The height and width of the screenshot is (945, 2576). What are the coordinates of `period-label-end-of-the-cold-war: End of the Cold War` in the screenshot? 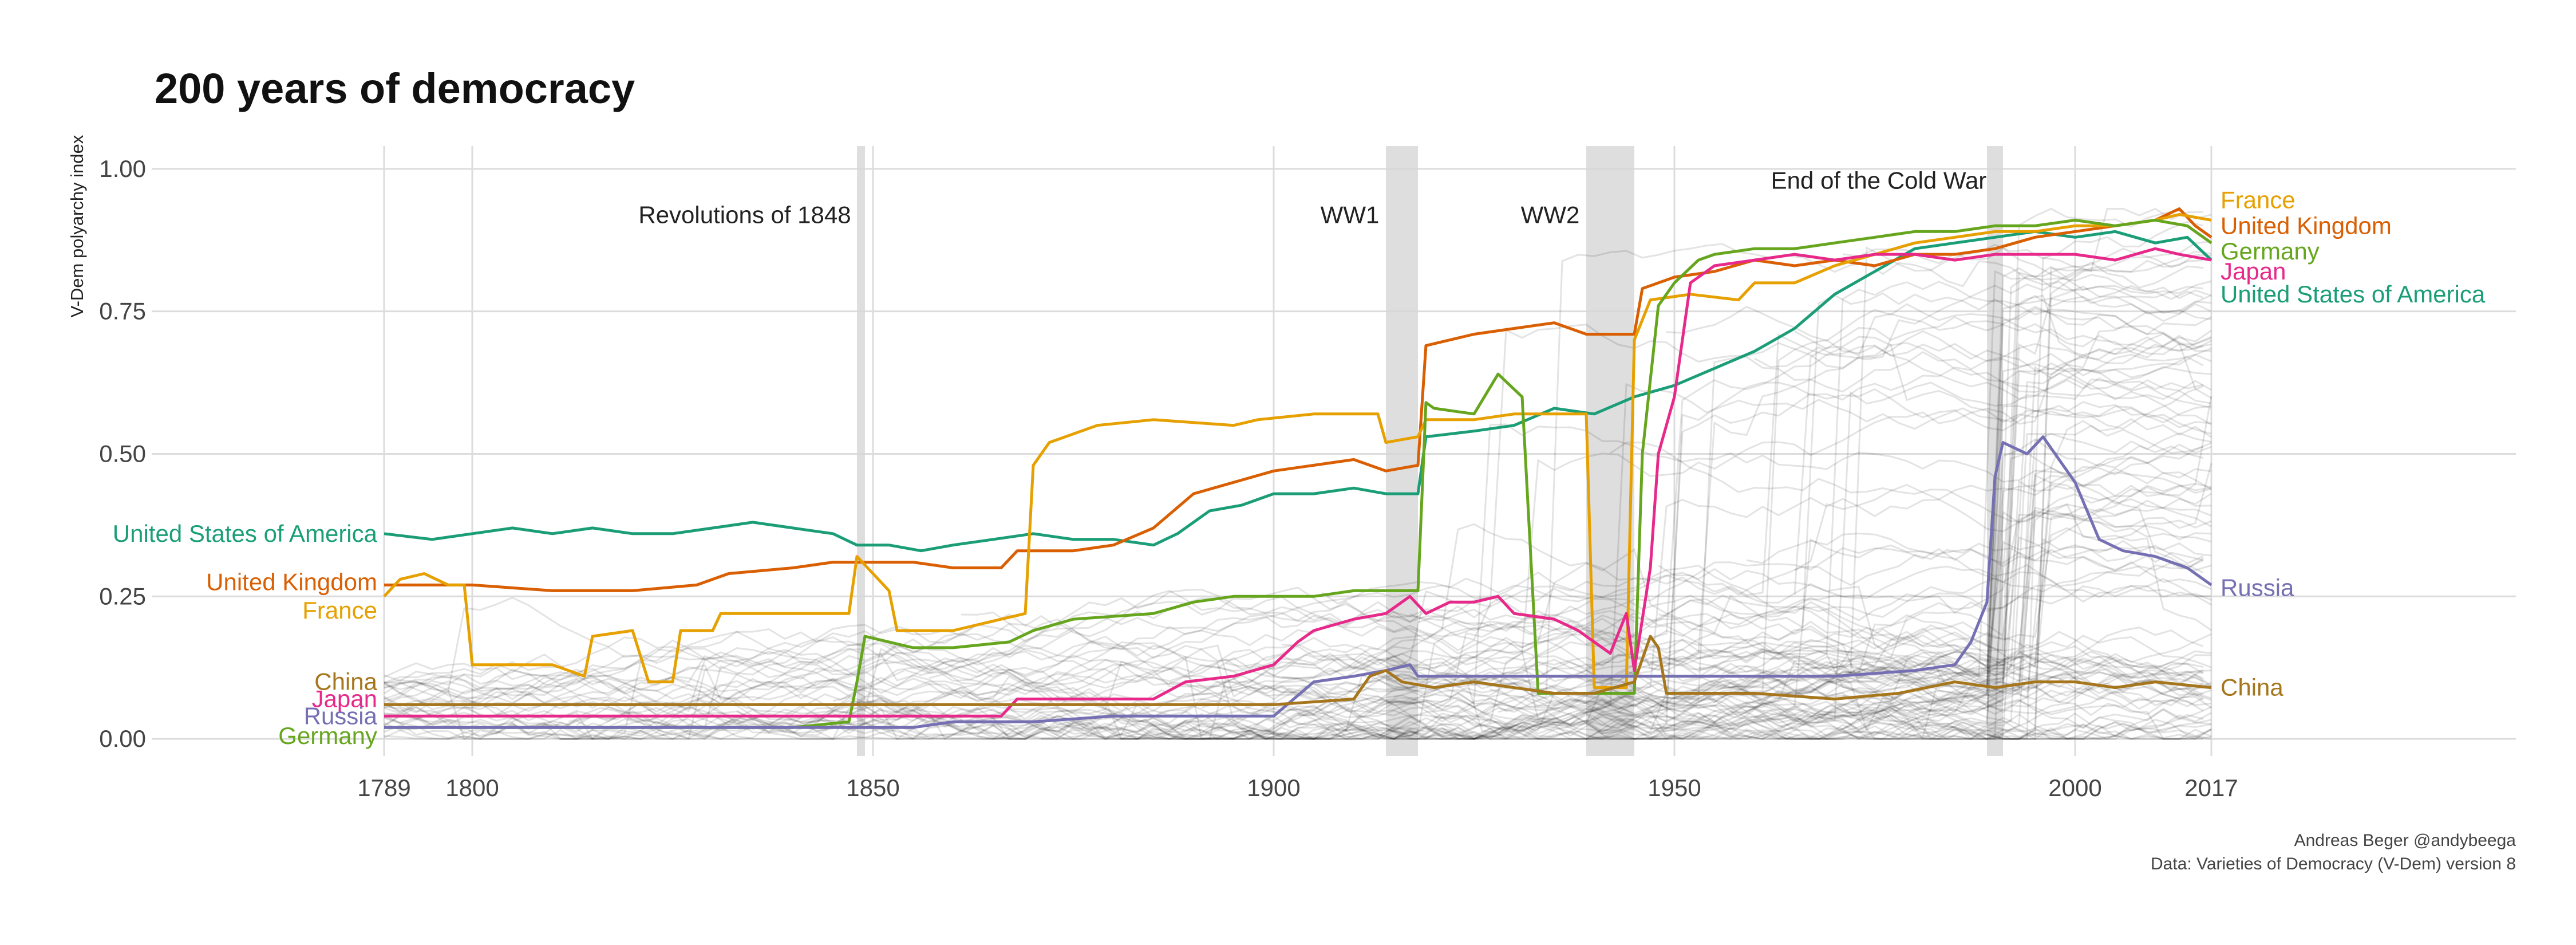 It's located at (1879, 181).